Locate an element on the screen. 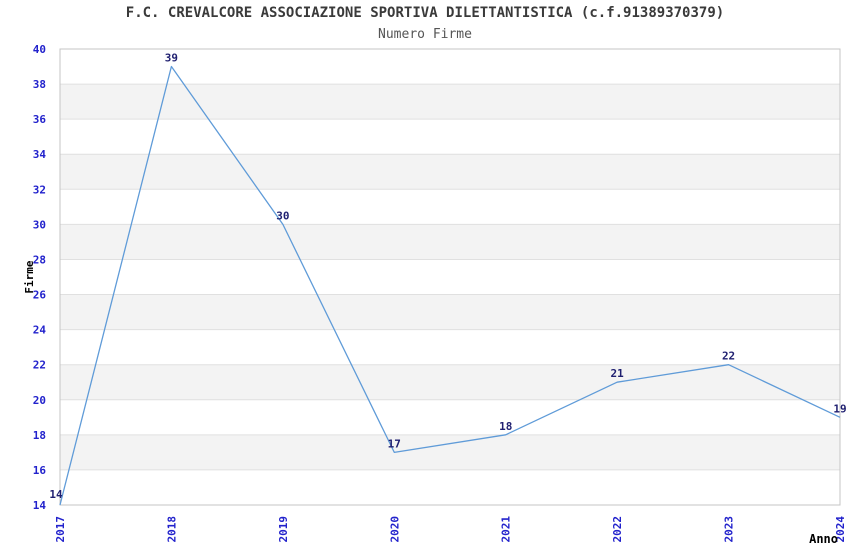  y-tick-label: 28 is located at coordinates (39, 259).